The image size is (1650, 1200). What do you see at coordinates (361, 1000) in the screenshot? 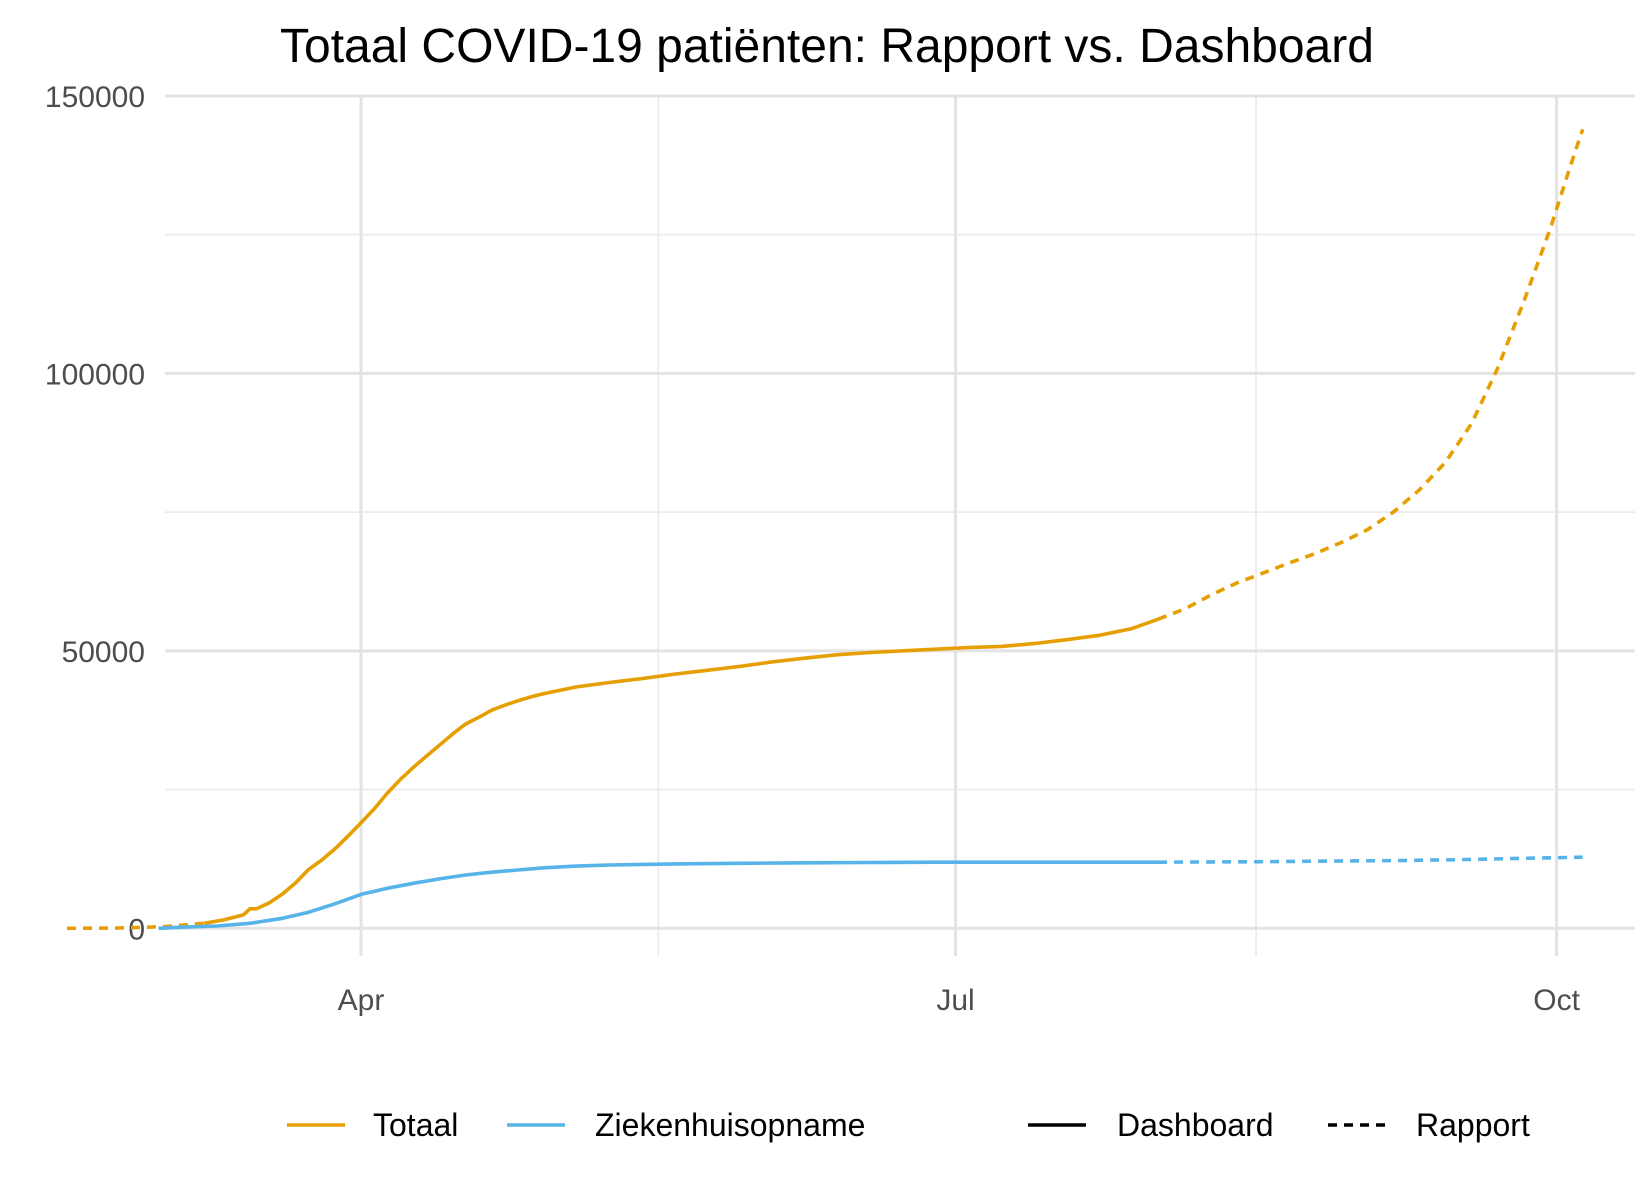
I see `x-tick-label: Apr` at bounding box center [361, 1000].